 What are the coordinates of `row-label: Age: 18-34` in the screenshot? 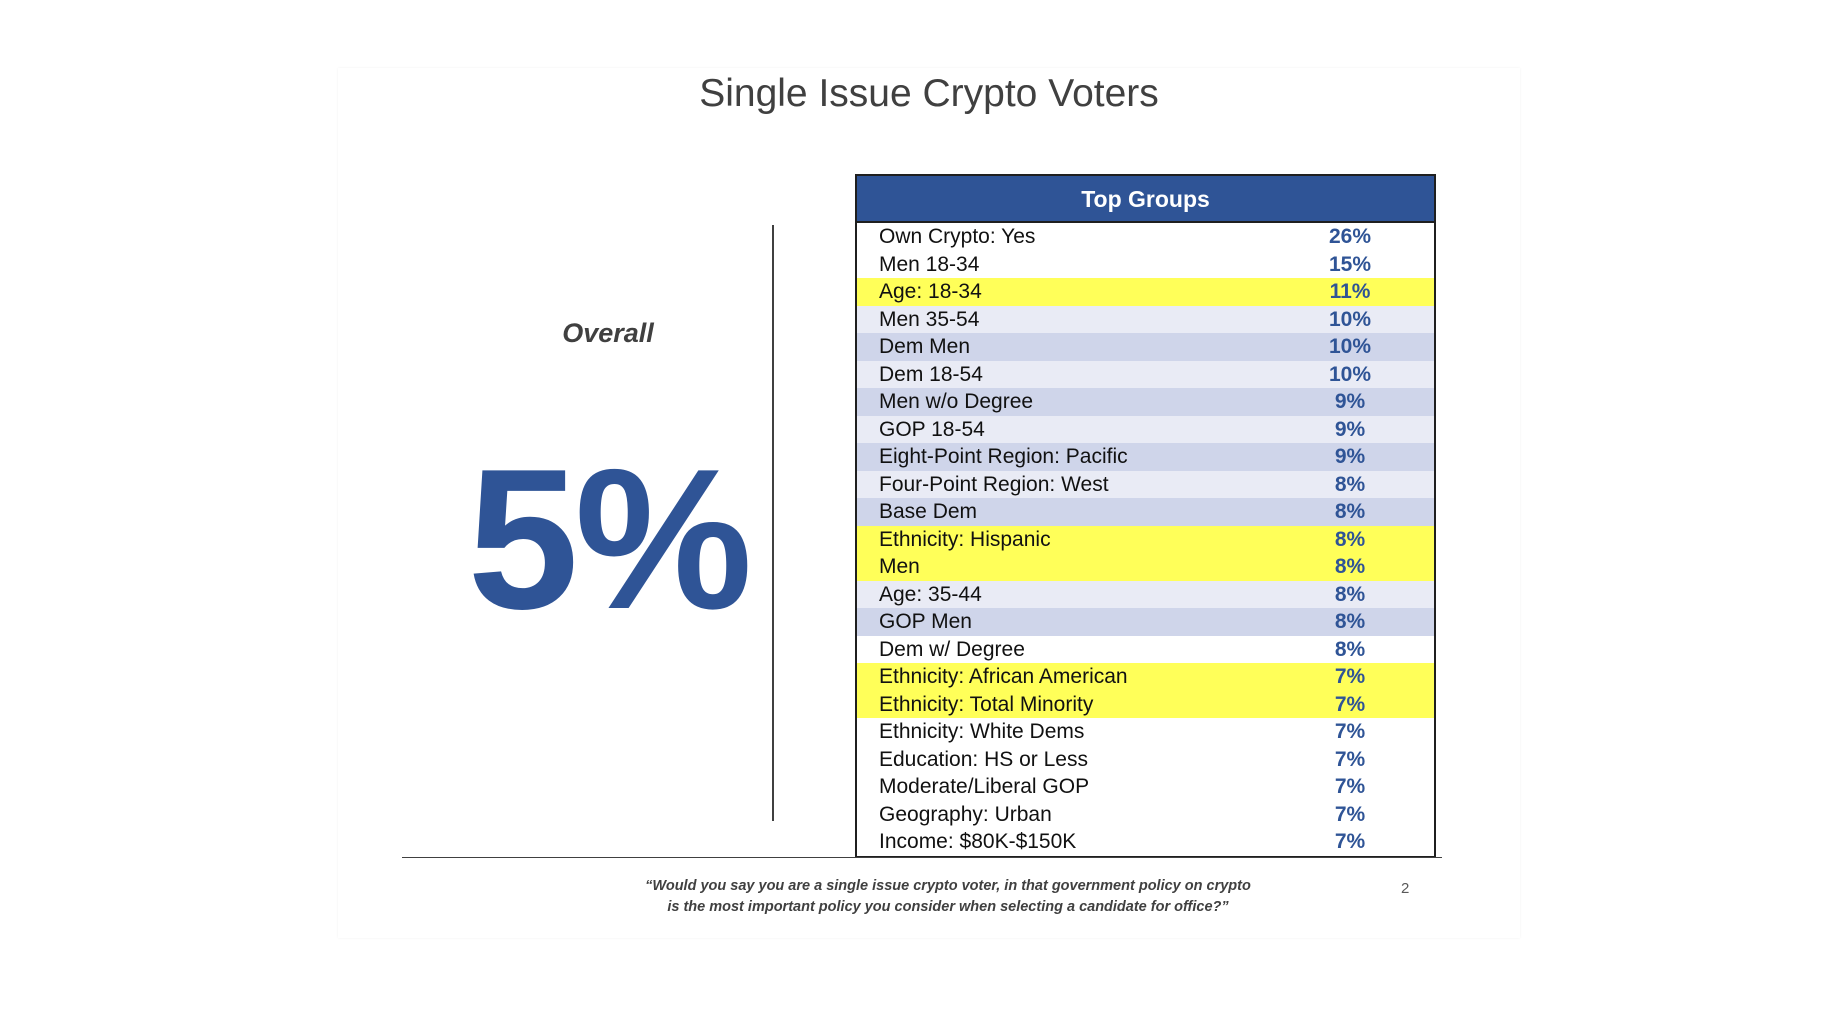 It's located at (930, 291).